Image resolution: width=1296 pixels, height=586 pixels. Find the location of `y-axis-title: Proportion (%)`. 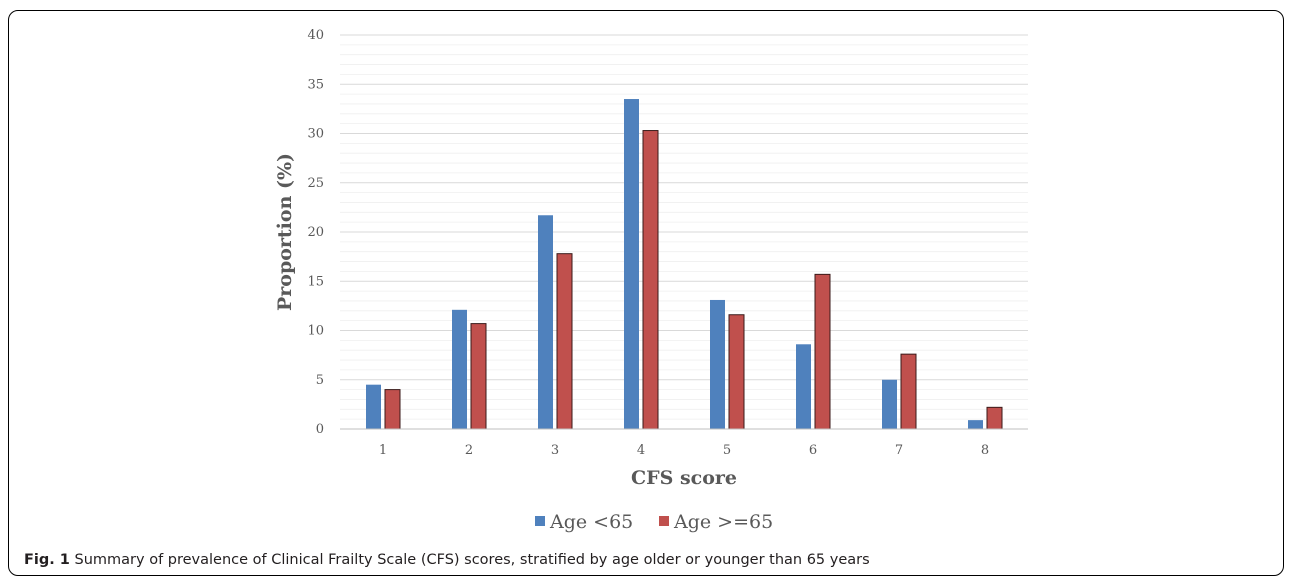

y-axis-title: Proportion (%) is located at coordinates (285, 232).